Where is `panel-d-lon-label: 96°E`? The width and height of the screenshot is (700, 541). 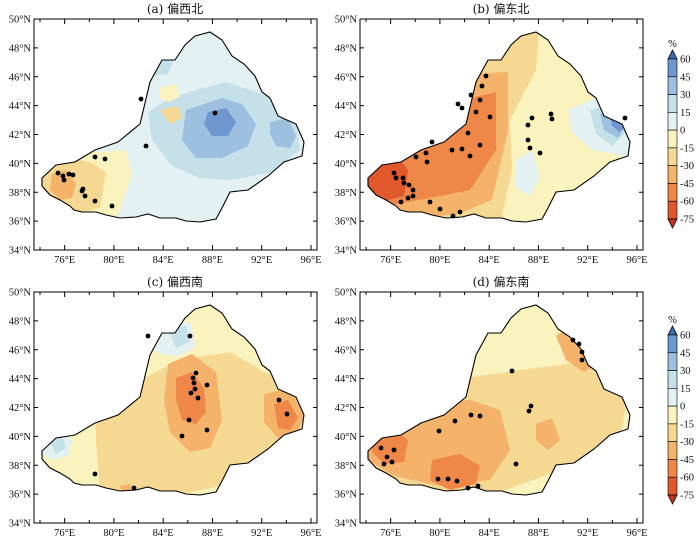
panel-d-lon-label: 96°E is located at coordinates (636, 533).